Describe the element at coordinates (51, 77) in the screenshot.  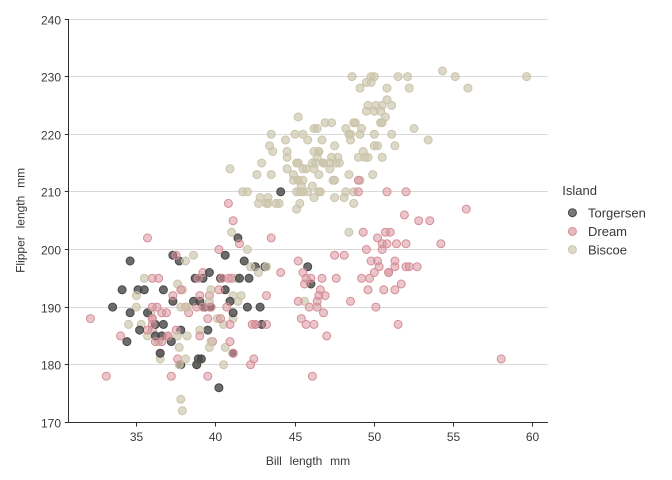
I see `svg-text: 230` at that location.